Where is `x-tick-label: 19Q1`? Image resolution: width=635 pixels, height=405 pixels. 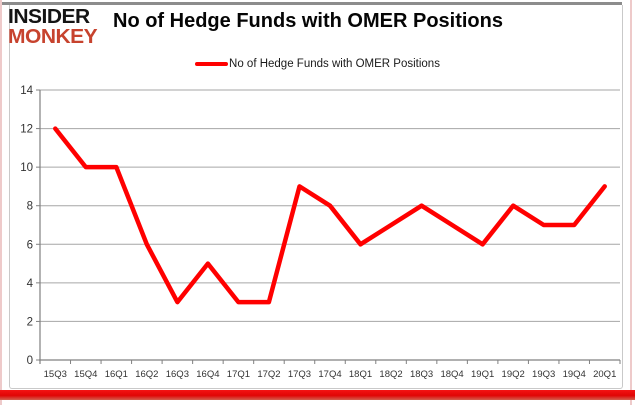
x-tick-label: 19Q1 is located at coordinates (482, 374).